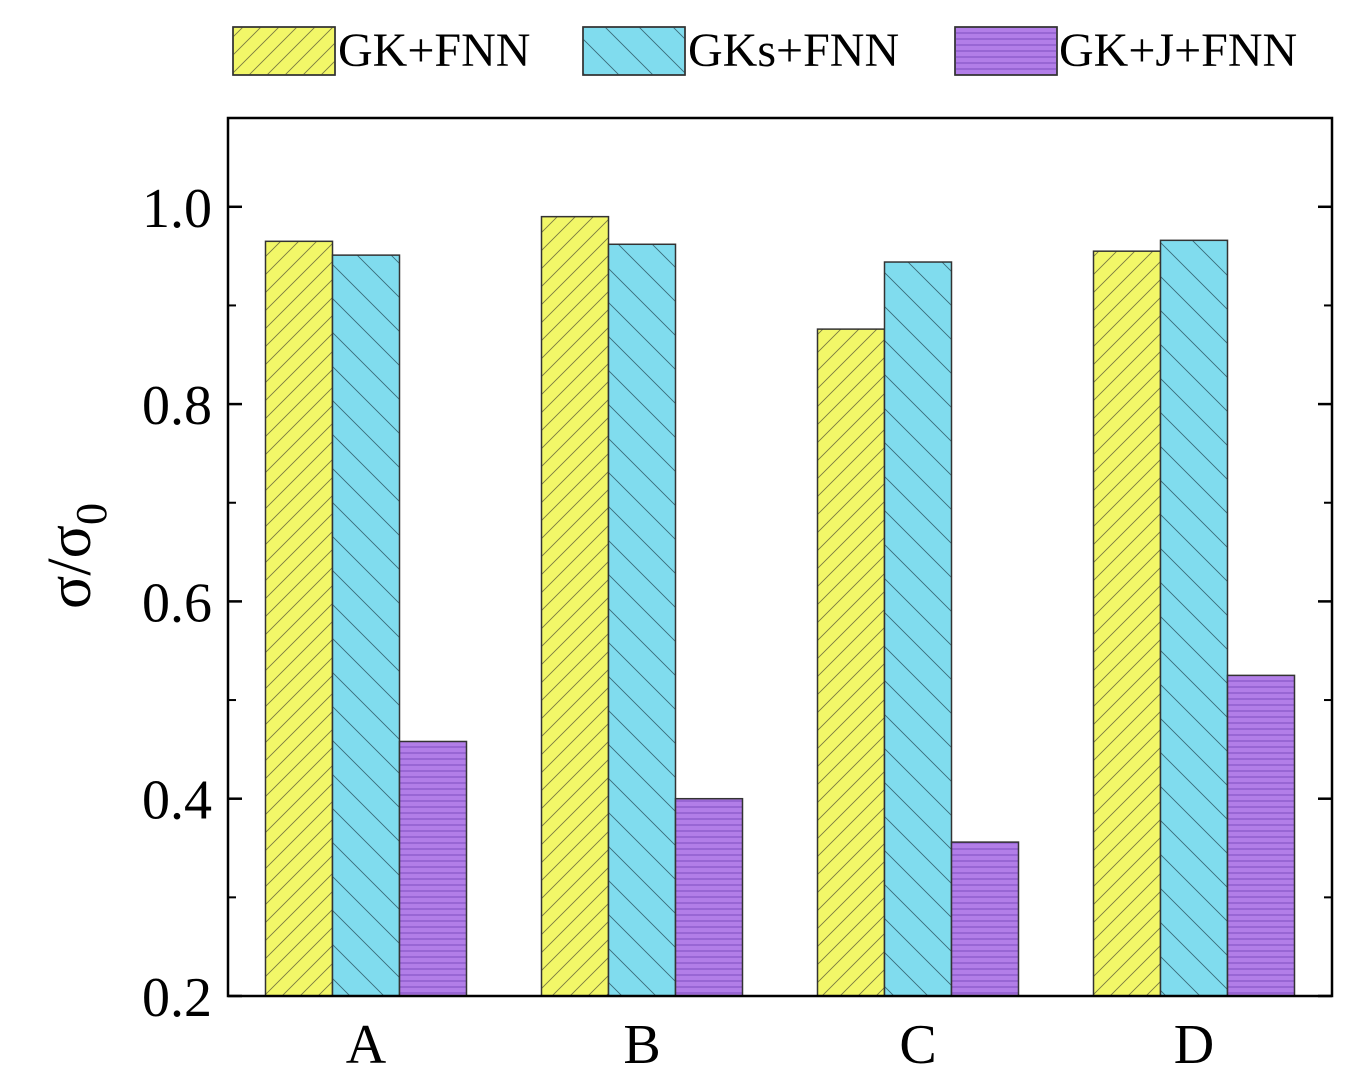 The height and width of the screenshot is (1082, 1347). Describe the element at coordinates (634, 51) in the screenshot. I see `legend-swatch-gks-fnn-hatch` at that location.